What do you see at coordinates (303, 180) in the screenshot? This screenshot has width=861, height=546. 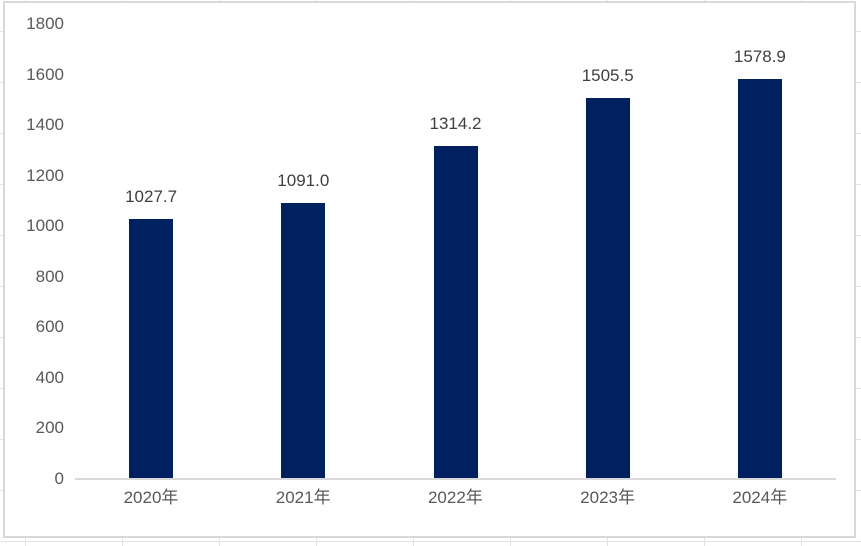 I see `bar-data-label: 1091.0` at bounding box center [303, 180].